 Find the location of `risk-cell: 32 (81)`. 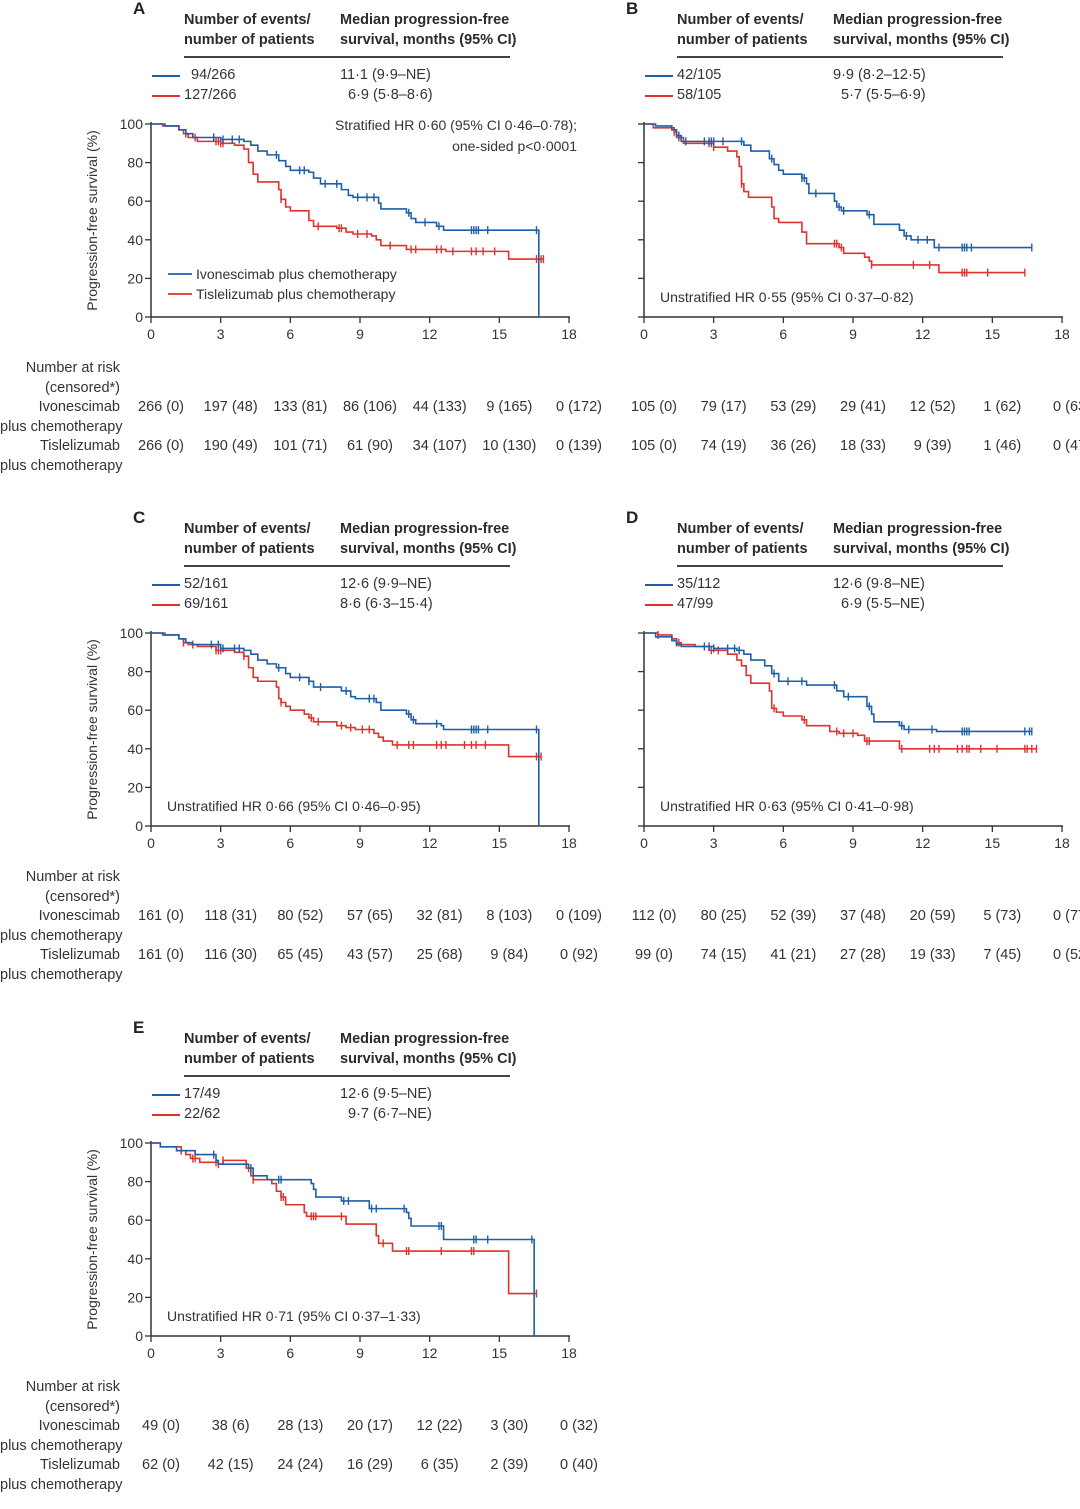

risk-cell: 32 (81) is located at coordinates (439, 916).